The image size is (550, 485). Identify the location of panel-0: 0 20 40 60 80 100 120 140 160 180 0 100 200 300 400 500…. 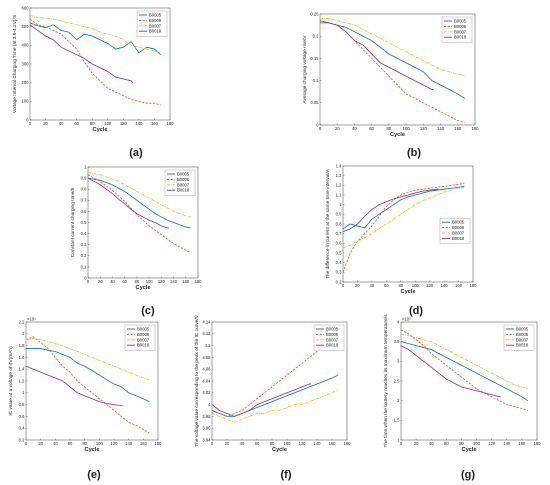
(93, 82).